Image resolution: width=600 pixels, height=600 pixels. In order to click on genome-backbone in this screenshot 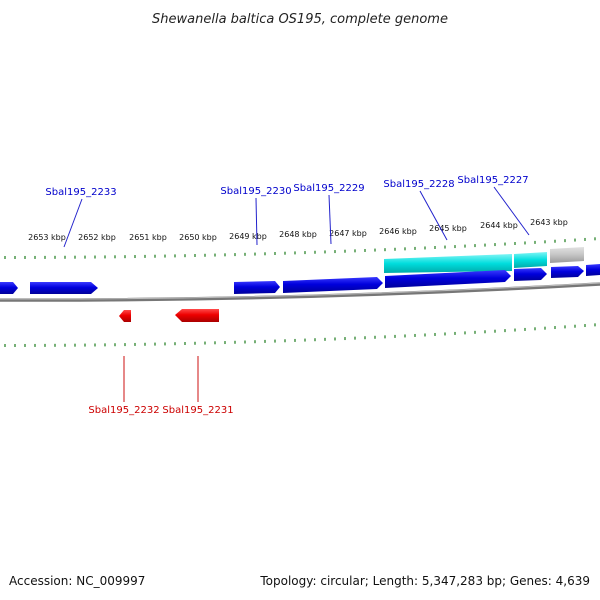, I will do `click(300, 292)`.